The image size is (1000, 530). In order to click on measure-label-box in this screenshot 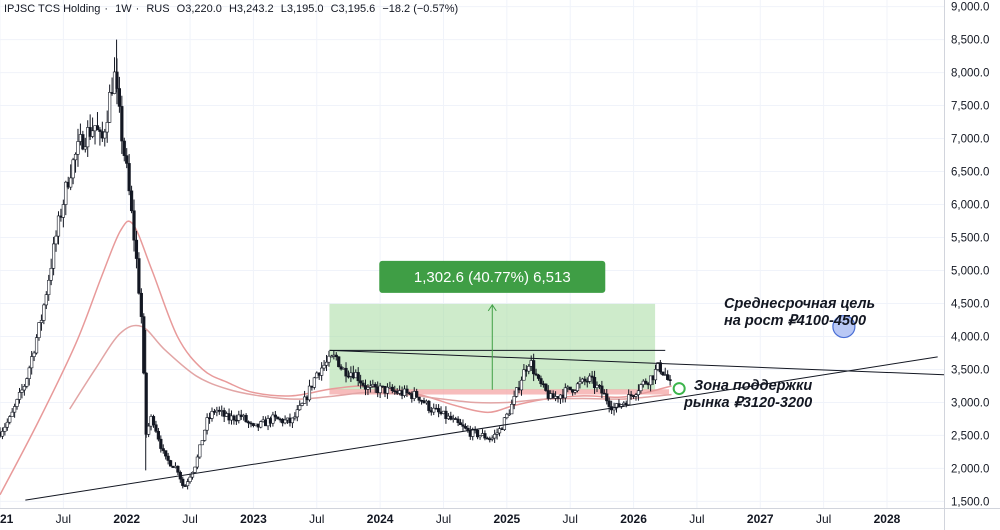, I will do `click(492, 276)`.